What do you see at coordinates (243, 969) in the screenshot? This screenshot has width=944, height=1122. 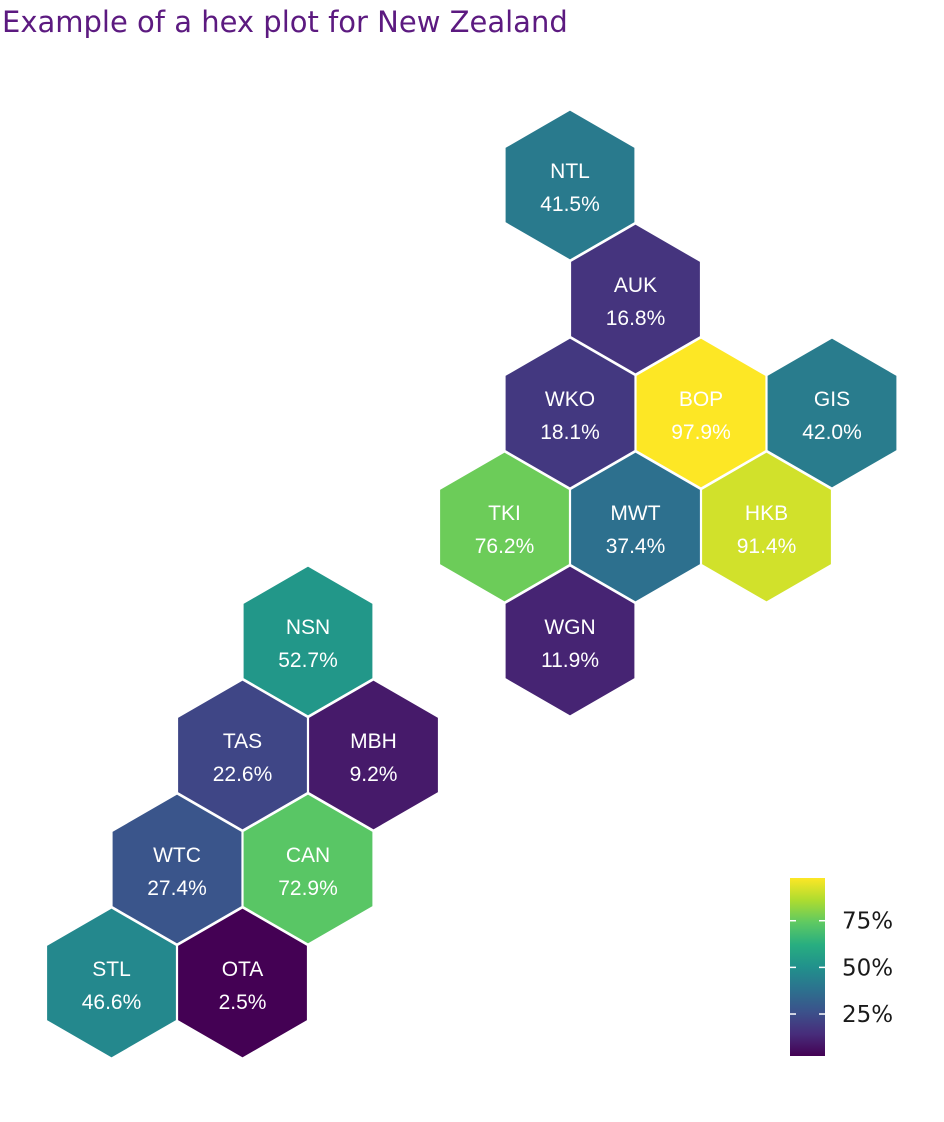 I see `hex-region-code: OTA` at bounding box center [243, 969].